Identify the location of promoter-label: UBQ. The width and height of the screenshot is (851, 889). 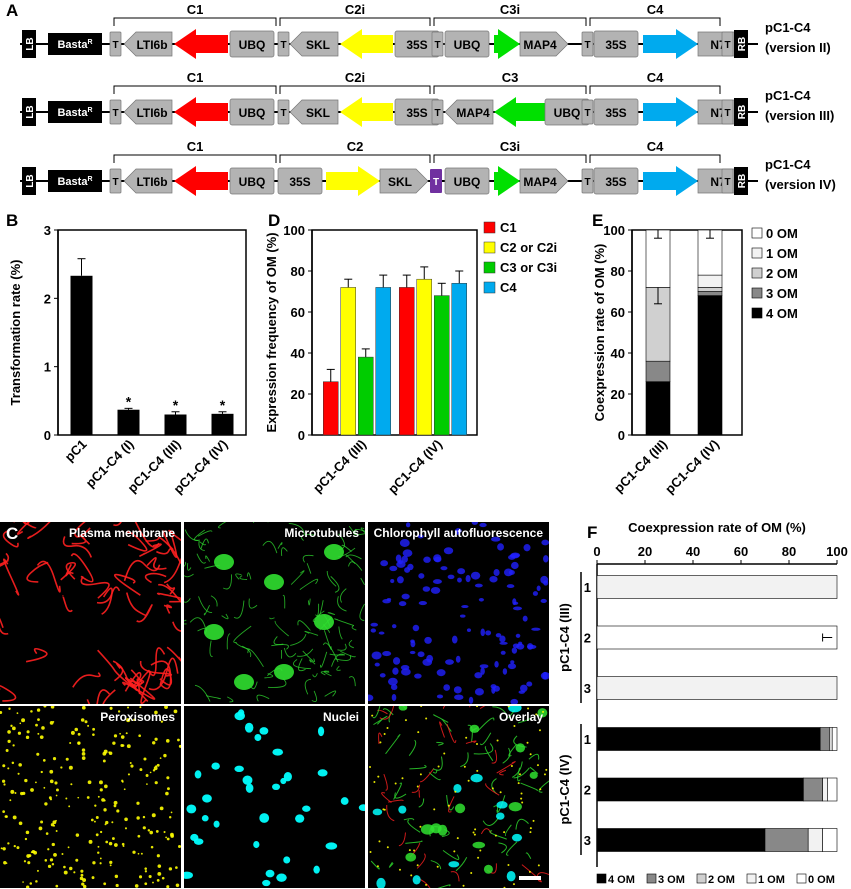
(467, 45).